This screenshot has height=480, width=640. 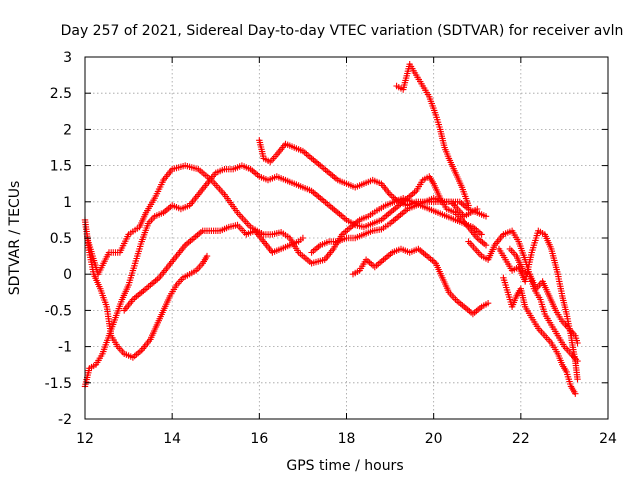 What do you see at coordinates (61, 167) in the screenshot?
I see `y-tick-label: 1.5` at bounding box center [61, 167].